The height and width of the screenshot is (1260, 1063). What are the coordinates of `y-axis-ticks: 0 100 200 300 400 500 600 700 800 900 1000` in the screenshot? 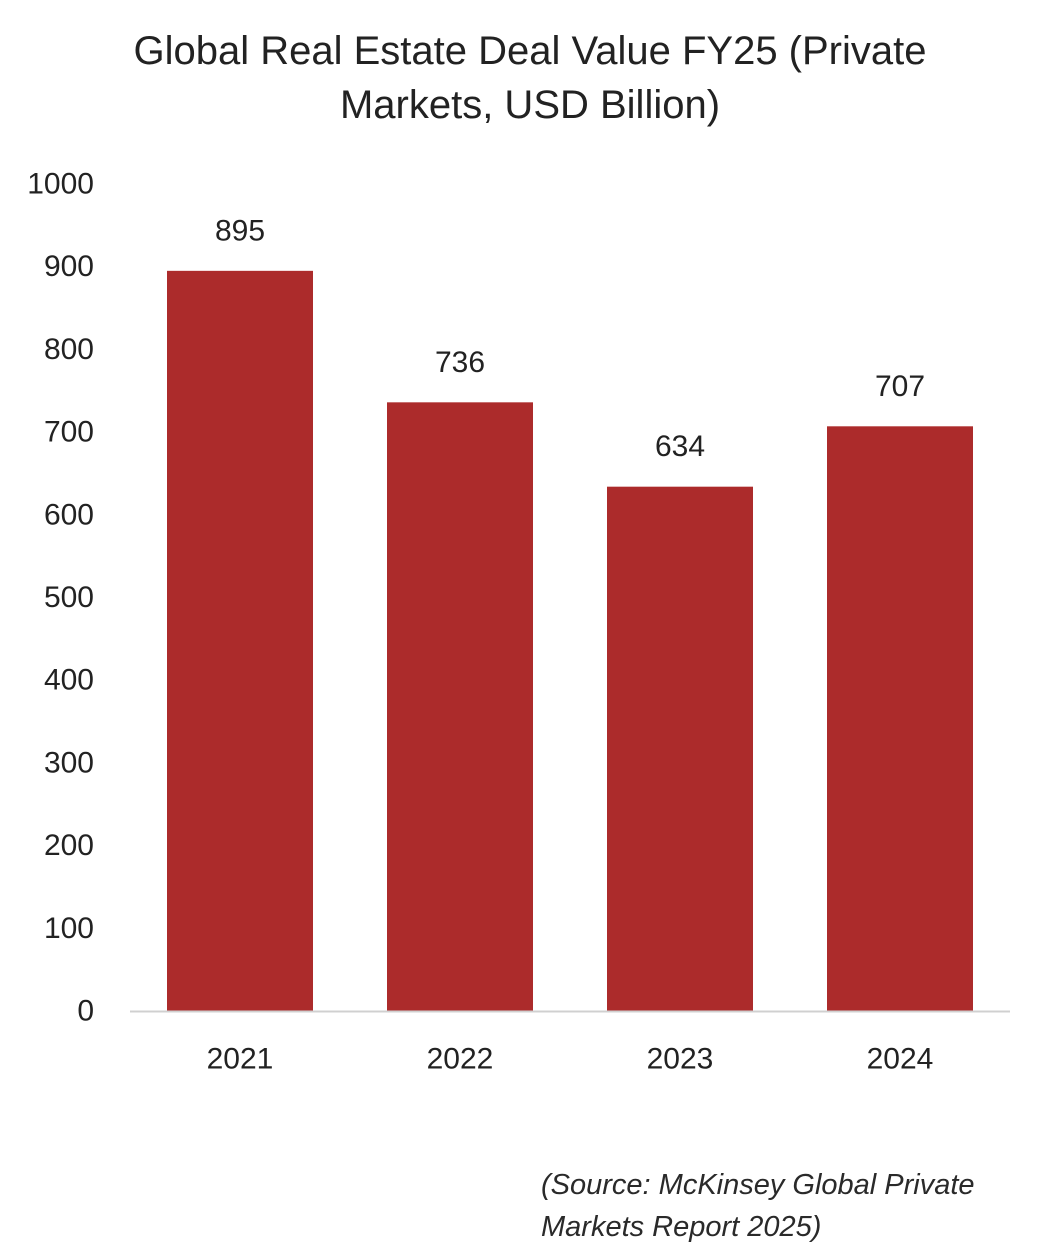 It's located at (60, 598).